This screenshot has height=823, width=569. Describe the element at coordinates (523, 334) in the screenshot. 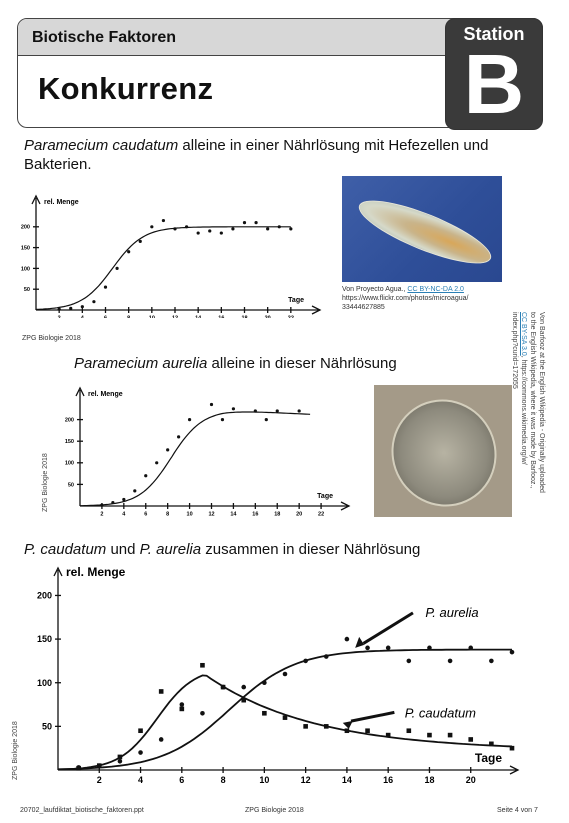

I see `side-credit-link: CC BY-SA 3.0` at that location.